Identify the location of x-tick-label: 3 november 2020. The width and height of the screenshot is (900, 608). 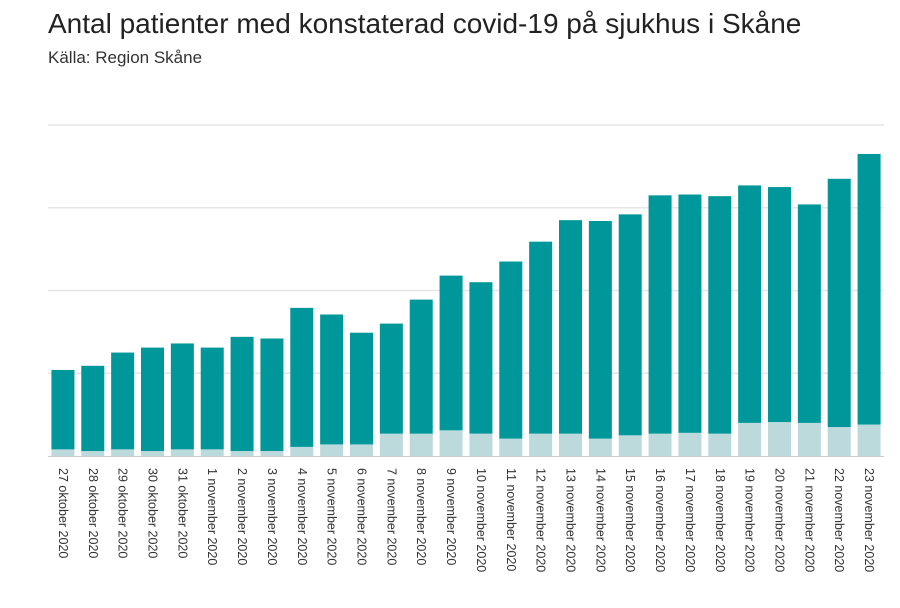
(272, 516).